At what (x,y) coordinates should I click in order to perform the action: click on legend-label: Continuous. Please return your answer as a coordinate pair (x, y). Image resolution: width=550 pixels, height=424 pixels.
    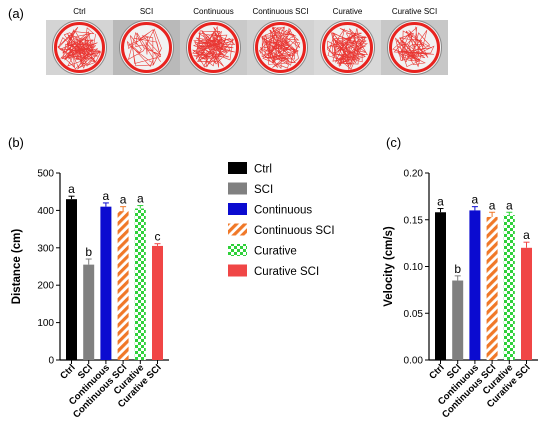
    Looking at the image, I should click on (283, 211).